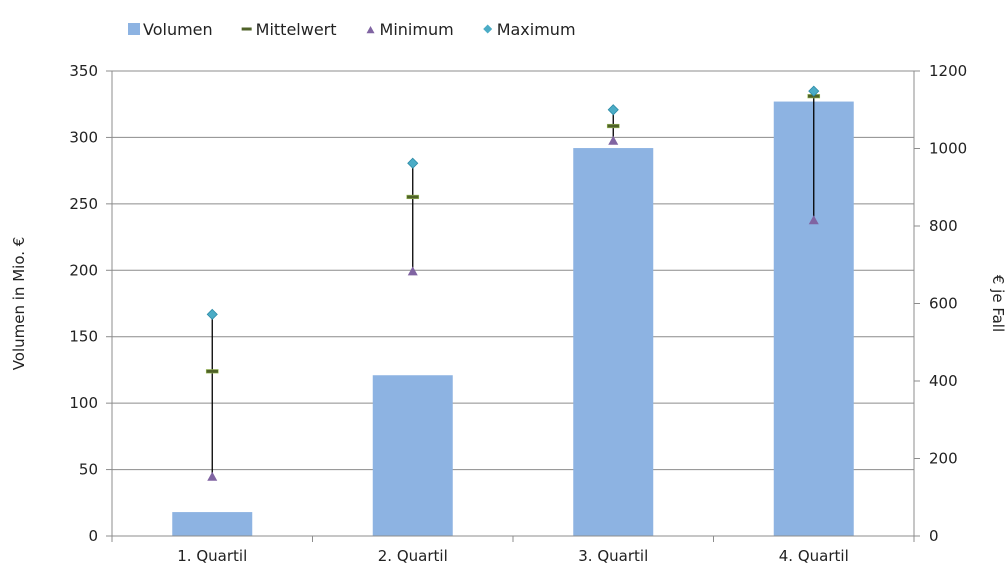 The width and height of the screenshot is (1005, 579). Describe the element at coordinates (943, 459) in the screenshot. I see `right-tick-label: 200` at that location.